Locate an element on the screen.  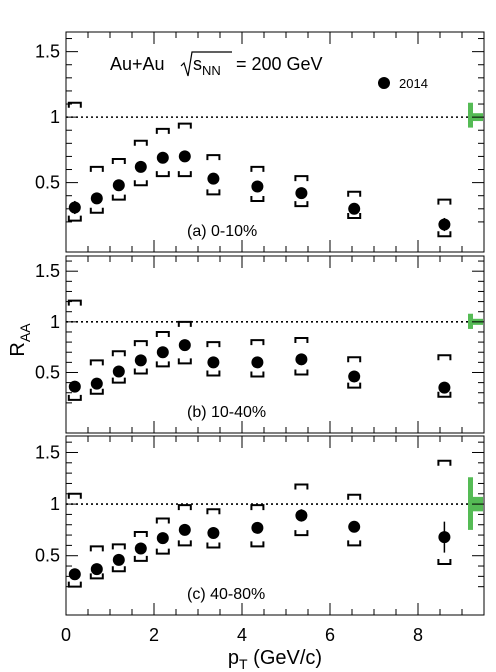
sqrt-sign is located at coordinates (206, 64).